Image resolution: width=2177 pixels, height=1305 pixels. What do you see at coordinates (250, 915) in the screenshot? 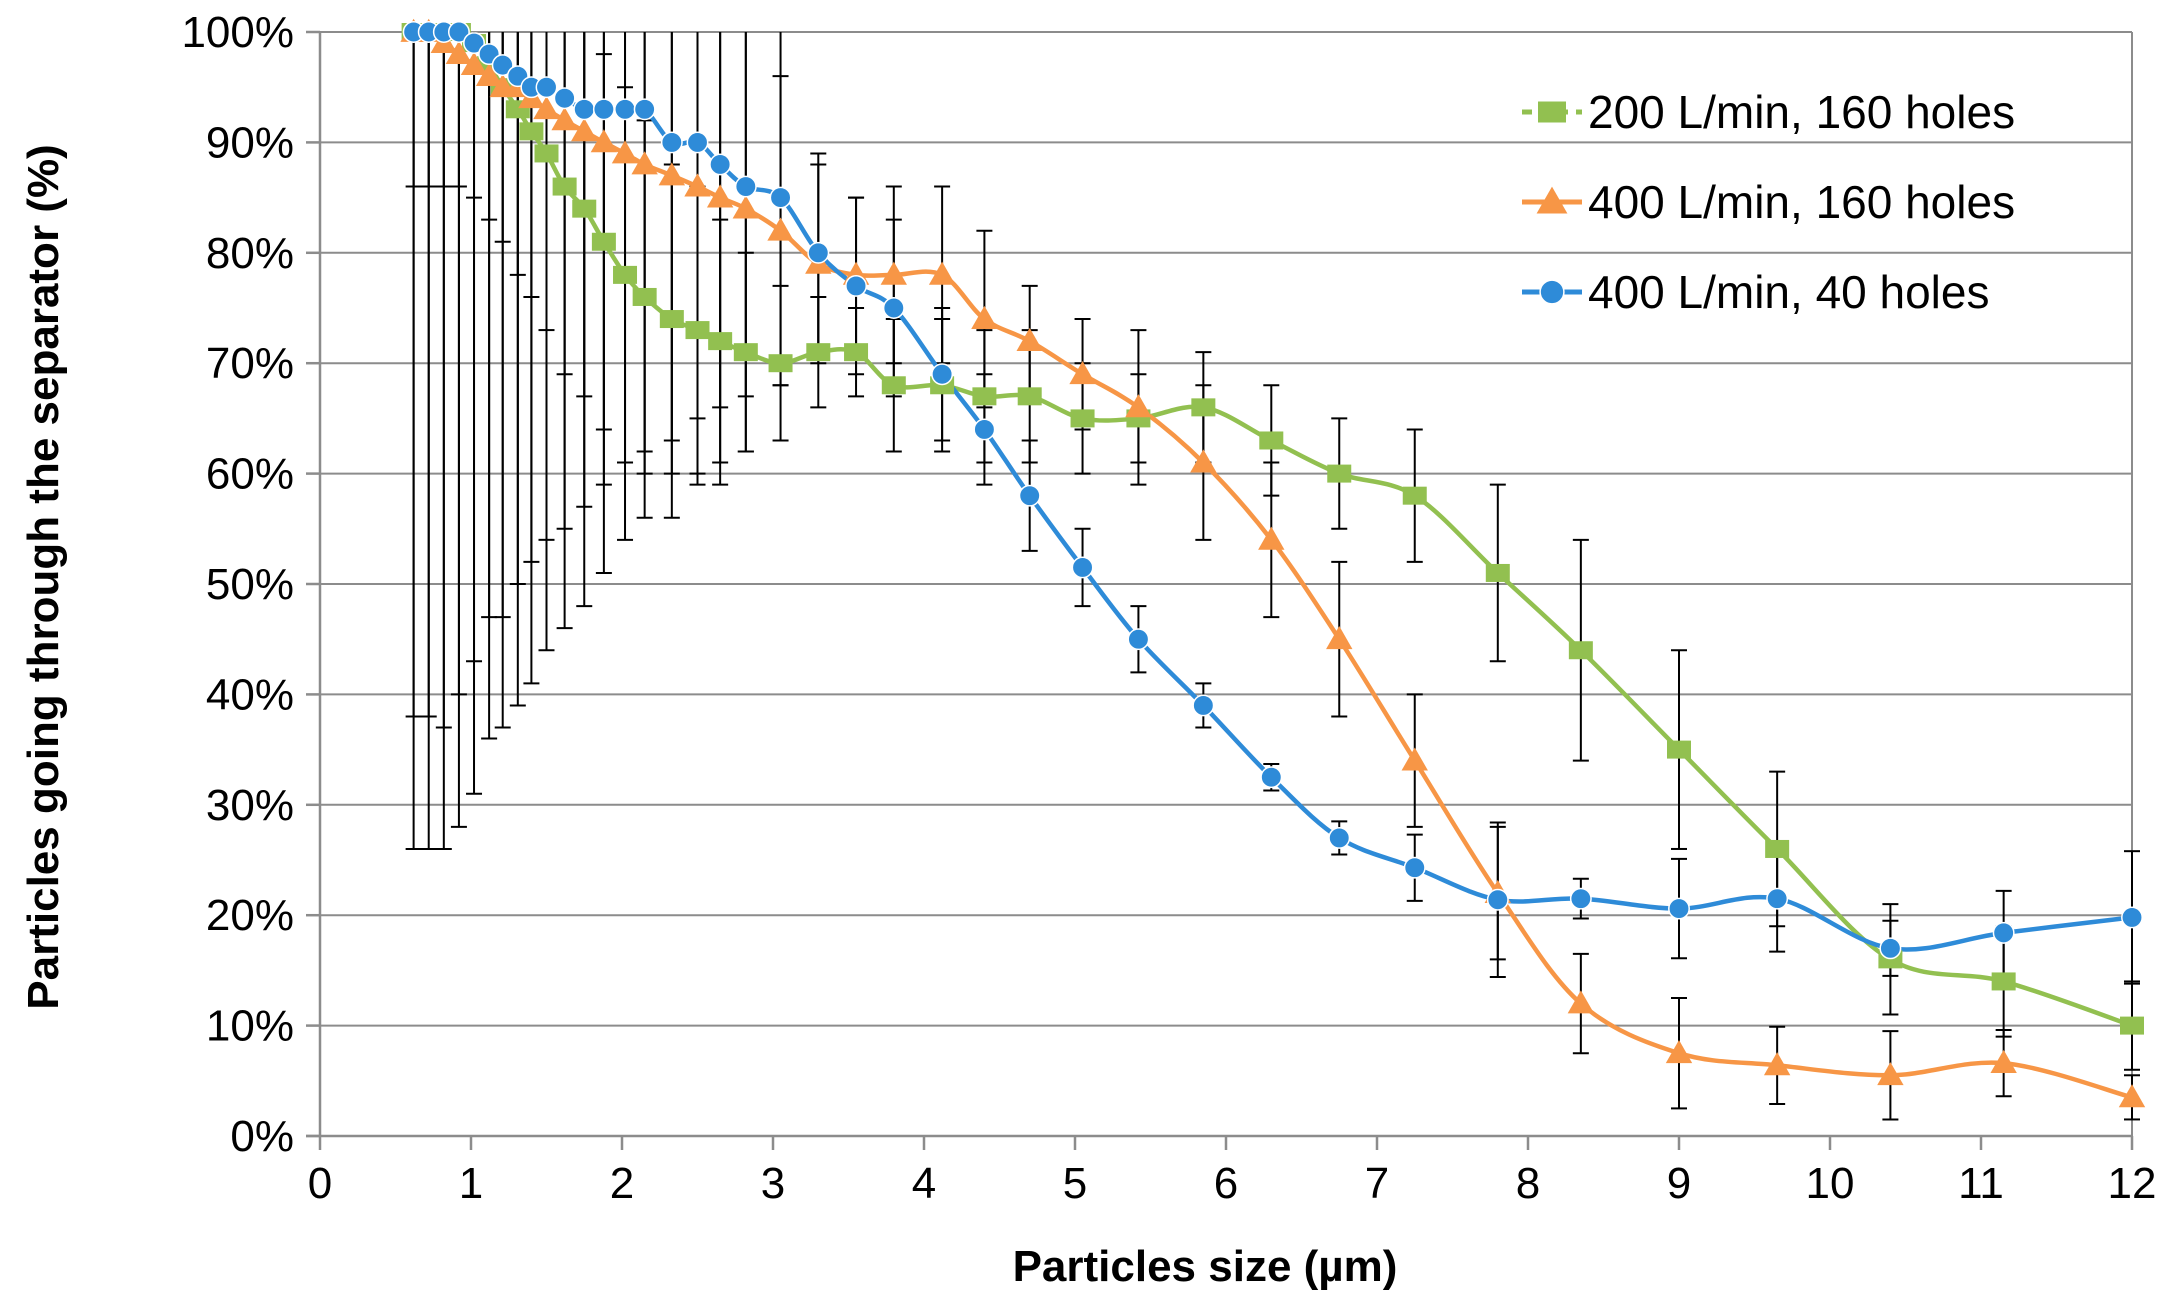
I see `y-tick-label: 20%` at bounding box center [250, 915].